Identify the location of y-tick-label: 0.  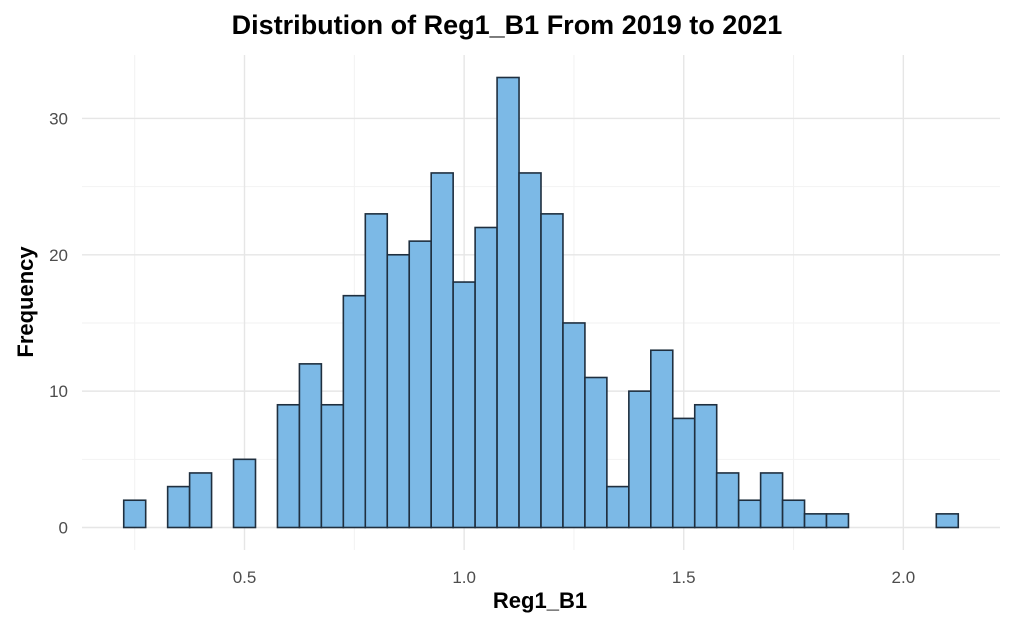
(63, 528).